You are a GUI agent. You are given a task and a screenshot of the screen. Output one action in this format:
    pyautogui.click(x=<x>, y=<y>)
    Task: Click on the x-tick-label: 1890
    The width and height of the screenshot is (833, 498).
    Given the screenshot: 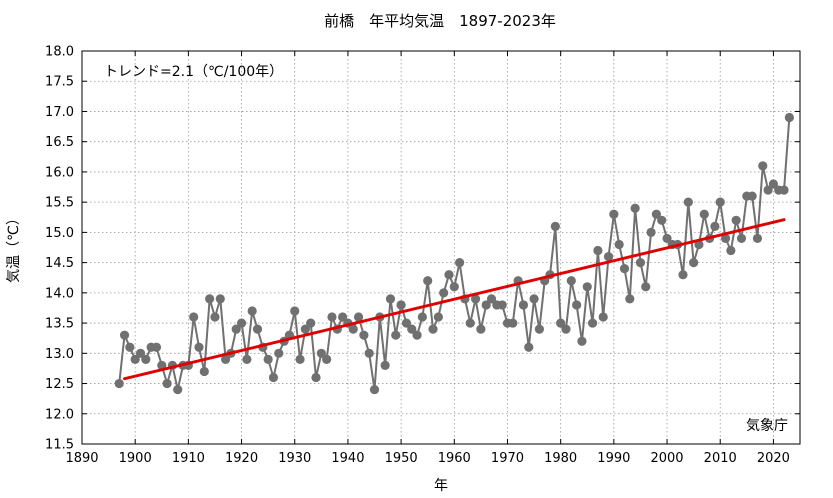 What is the action you would take?
    pyautogui.click(x=81, y=458)
    